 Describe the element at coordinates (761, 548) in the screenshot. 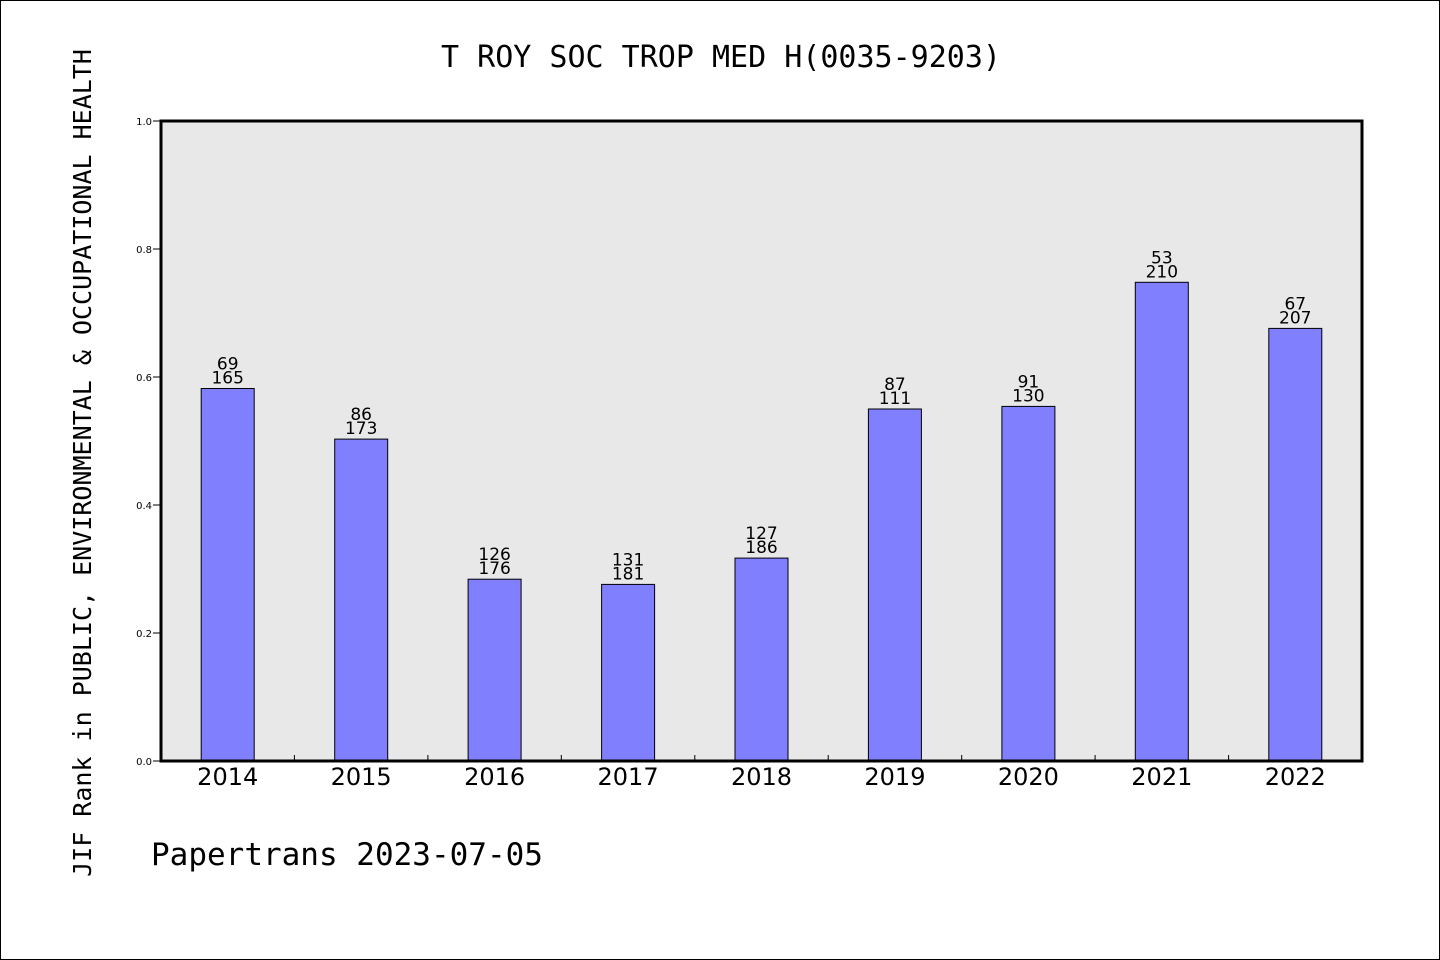

I see `data-label-bottom-2018: 186` at that location.